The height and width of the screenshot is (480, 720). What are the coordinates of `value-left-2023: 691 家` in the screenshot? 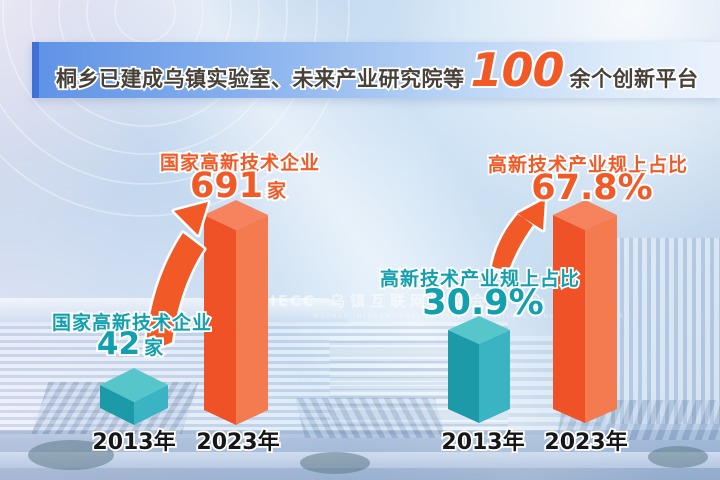 It's located at (238, 186).